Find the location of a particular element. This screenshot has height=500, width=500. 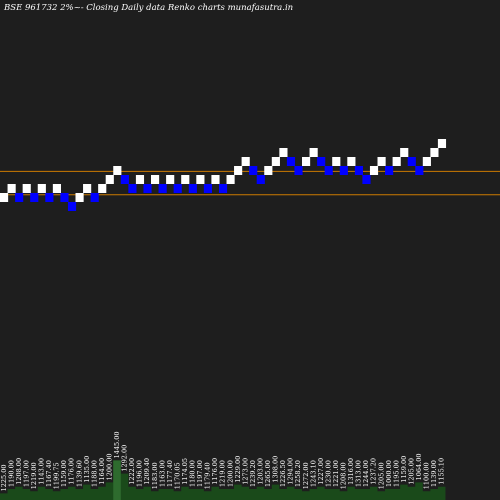

volume-label: 1188.00 is located at coordinates (94, 473).